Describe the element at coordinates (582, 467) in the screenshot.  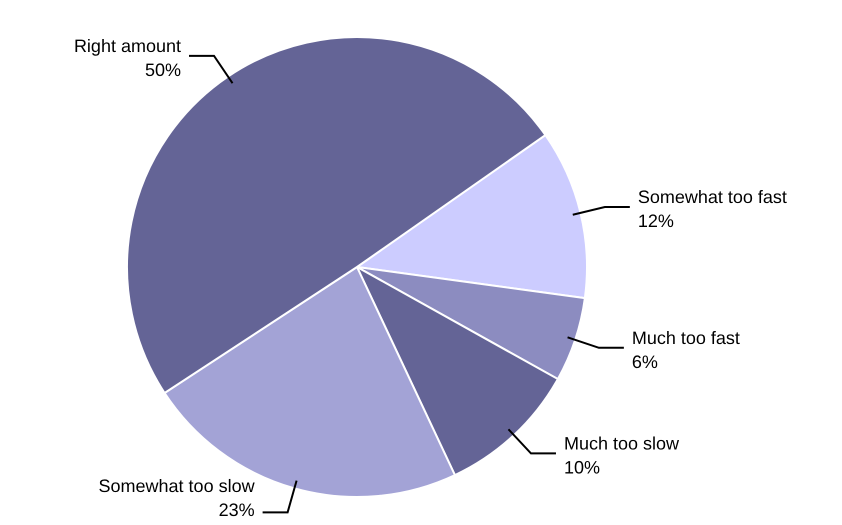
I see `data-label: 10%` at that location.